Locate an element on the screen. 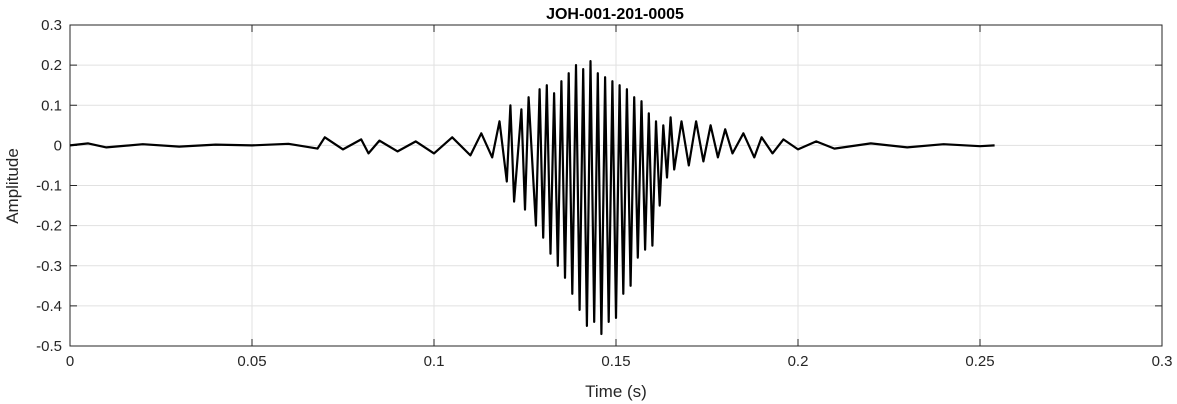  y-tick-label: -0.2 is located at coordinates (49, 226).